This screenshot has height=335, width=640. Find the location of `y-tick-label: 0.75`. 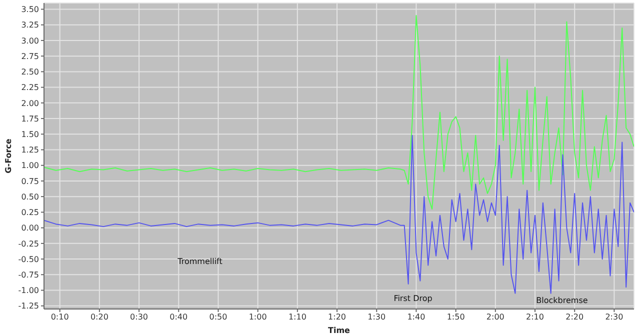

y-tick-label: 0.75 is located at coordinates (30, 181).